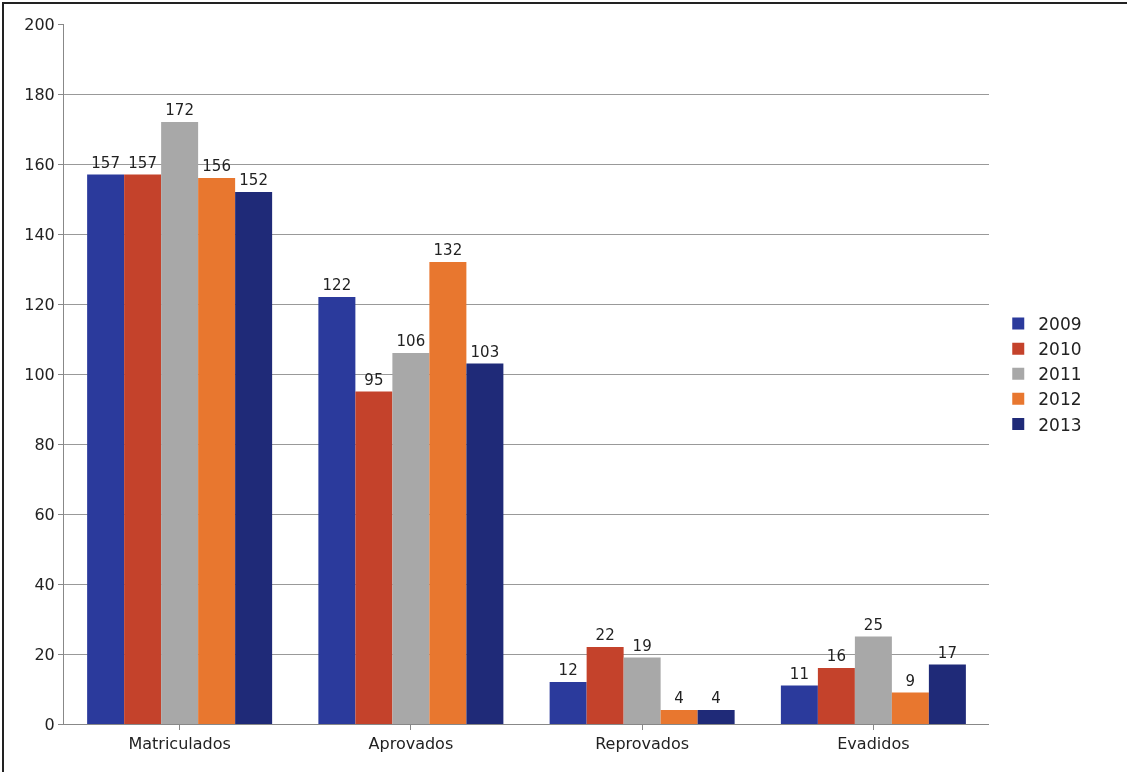  What do you see at coordinates (836, 656) in the screenshot?
I see `data-label: 16` at bounding box center [836, 656].